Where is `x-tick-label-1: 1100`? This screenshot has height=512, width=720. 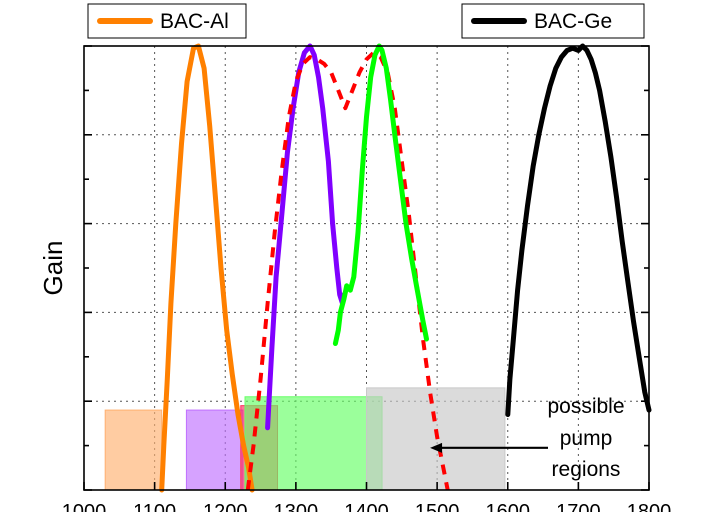 x-tick-label-1: 1100 is located at coordinates (154, 506).